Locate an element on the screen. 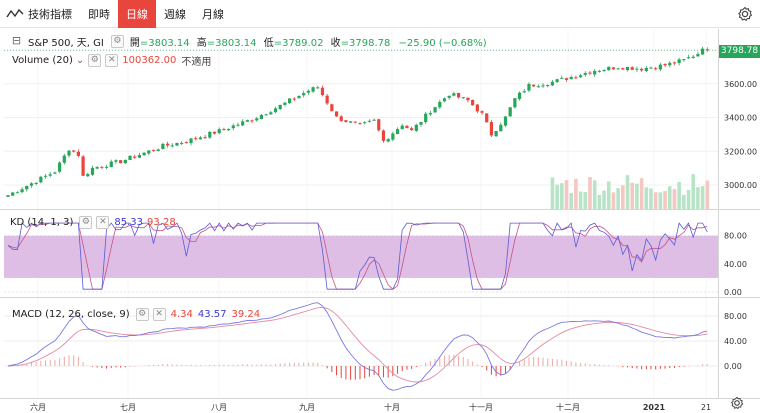  volume-settings-icon: ⚙ is located at coordinates (95, 60).